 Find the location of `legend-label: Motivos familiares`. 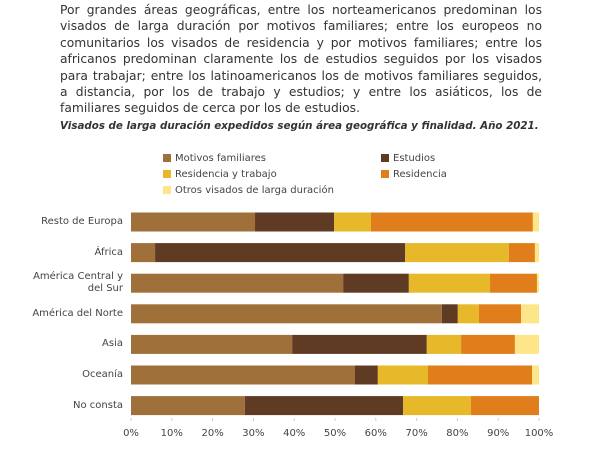

legend-label: Motivos familiares is located at coordinates (220, 158).